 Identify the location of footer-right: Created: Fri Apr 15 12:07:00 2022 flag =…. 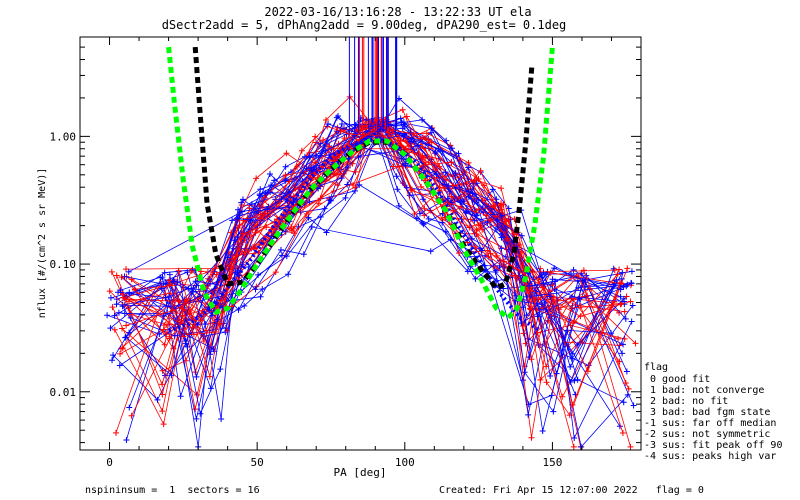
(571, 490).